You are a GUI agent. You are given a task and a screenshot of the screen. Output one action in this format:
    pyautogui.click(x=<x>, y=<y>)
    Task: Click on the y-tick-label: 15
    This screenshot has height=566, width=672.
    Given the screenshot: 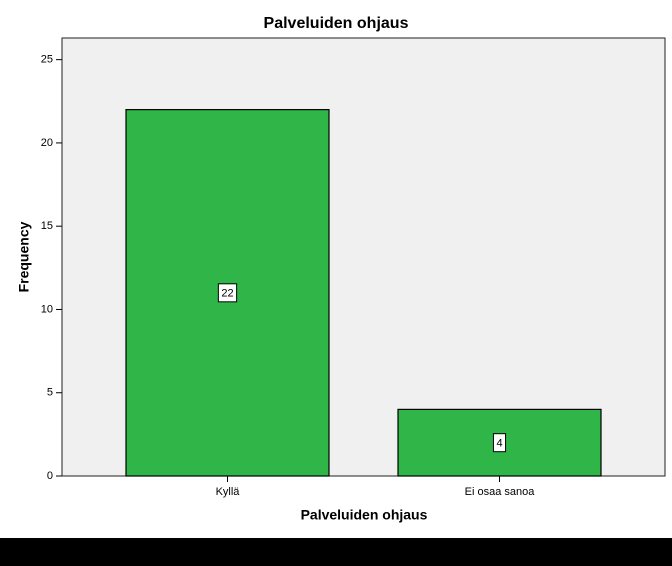 What is the action you would take?
    pyautogui.click(x=47, y=226)
    